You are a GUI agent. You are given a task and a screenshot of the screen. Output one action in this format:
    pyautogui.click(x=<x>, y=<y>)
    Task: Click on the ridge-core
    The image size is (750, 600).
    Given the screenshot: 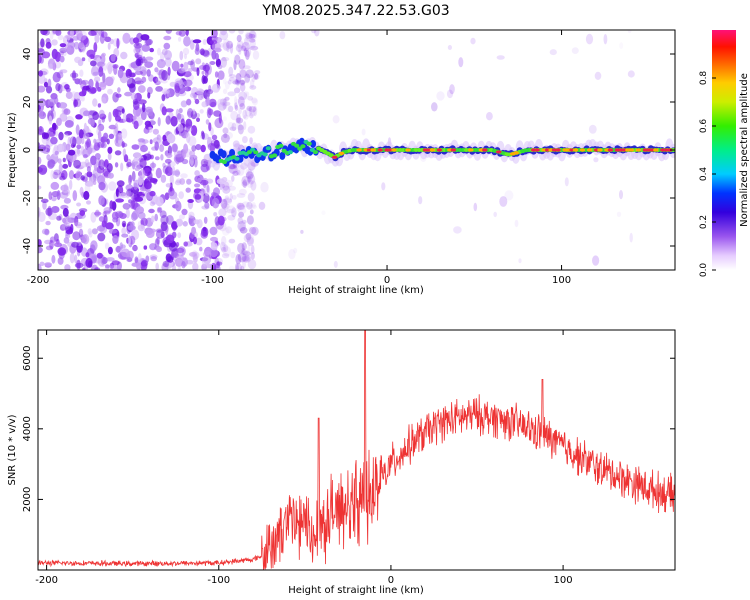 What is the action you would take?
    pyautogui.click(x=223, y=154)
    